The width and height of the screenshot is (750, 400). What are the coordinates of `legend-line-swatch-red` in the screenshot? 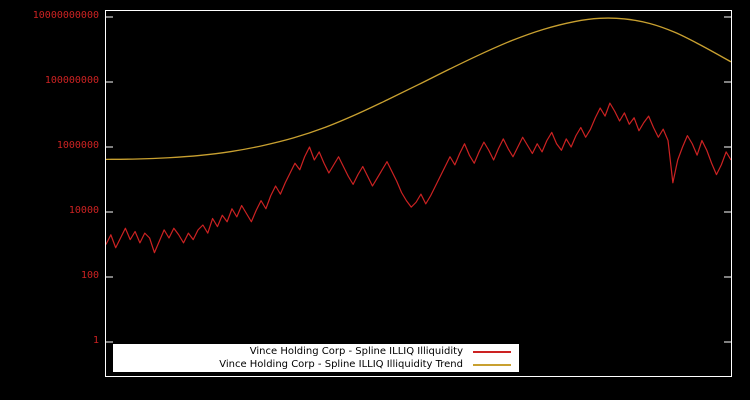 It's located at (492, 351).